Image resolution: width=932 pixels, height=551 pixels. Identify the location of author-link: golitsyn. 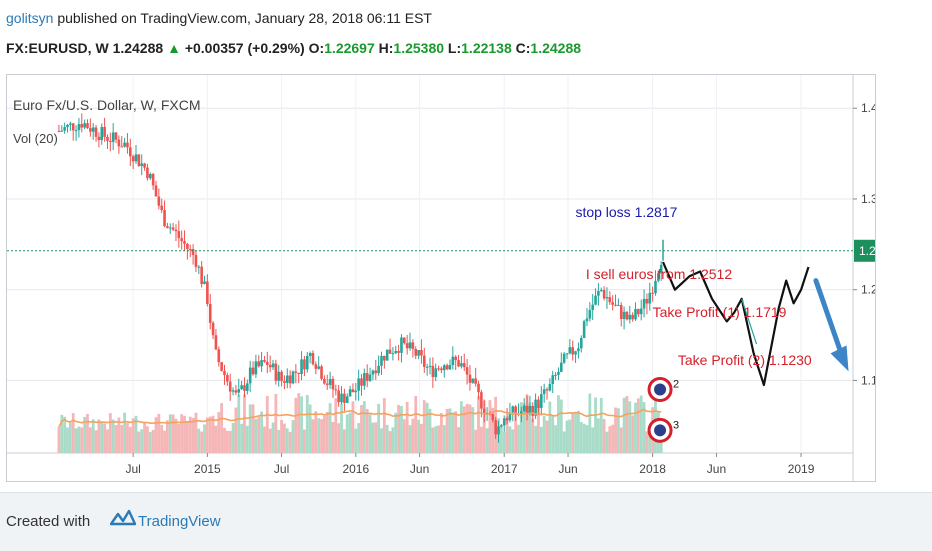
(30, 18).